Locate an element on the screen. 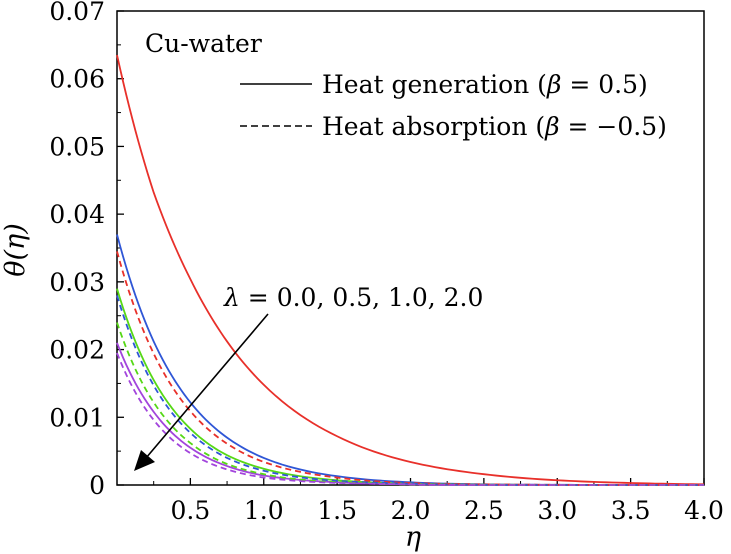  x-tick-label: 2.0 is located at coordinates (411, 510).